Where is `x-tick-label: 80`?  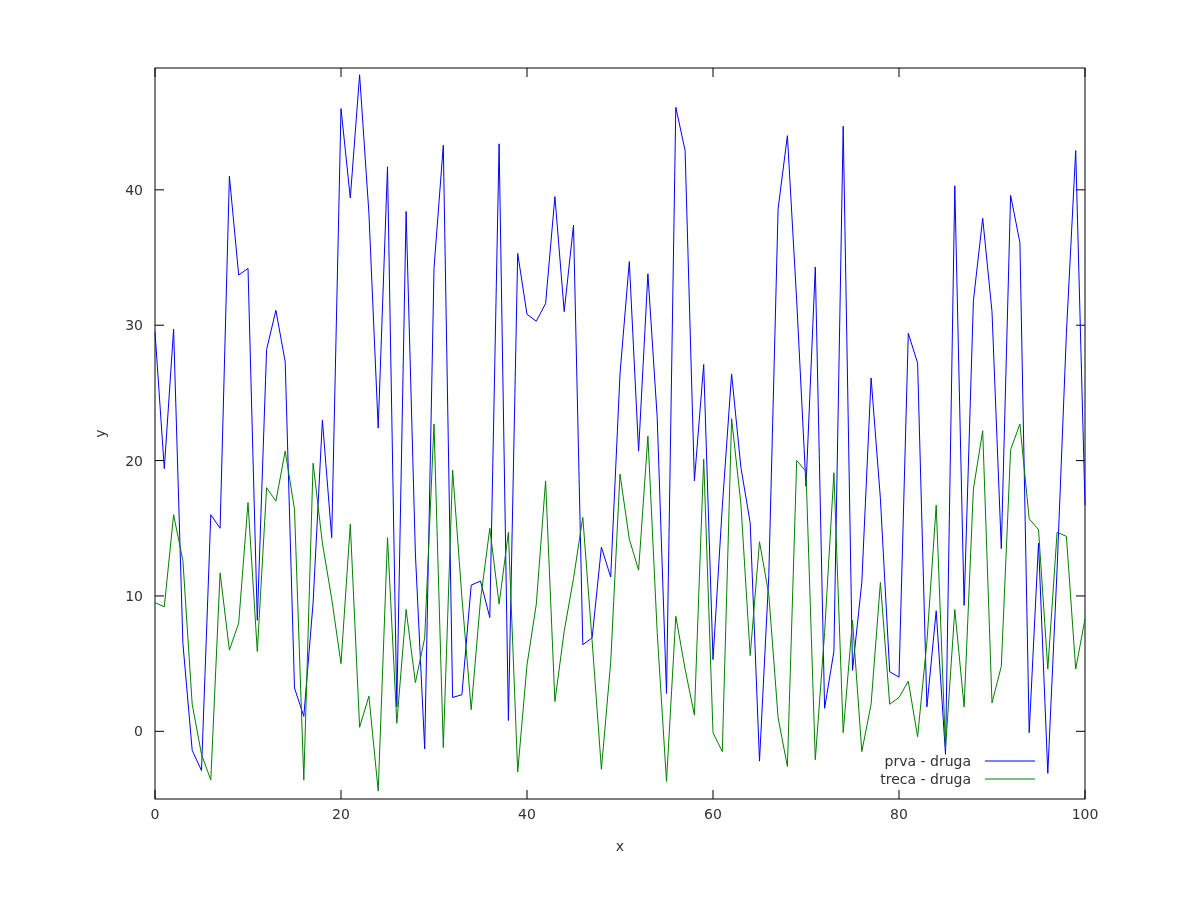
x-tick-label: 80 is located at coordinates (899, 814).